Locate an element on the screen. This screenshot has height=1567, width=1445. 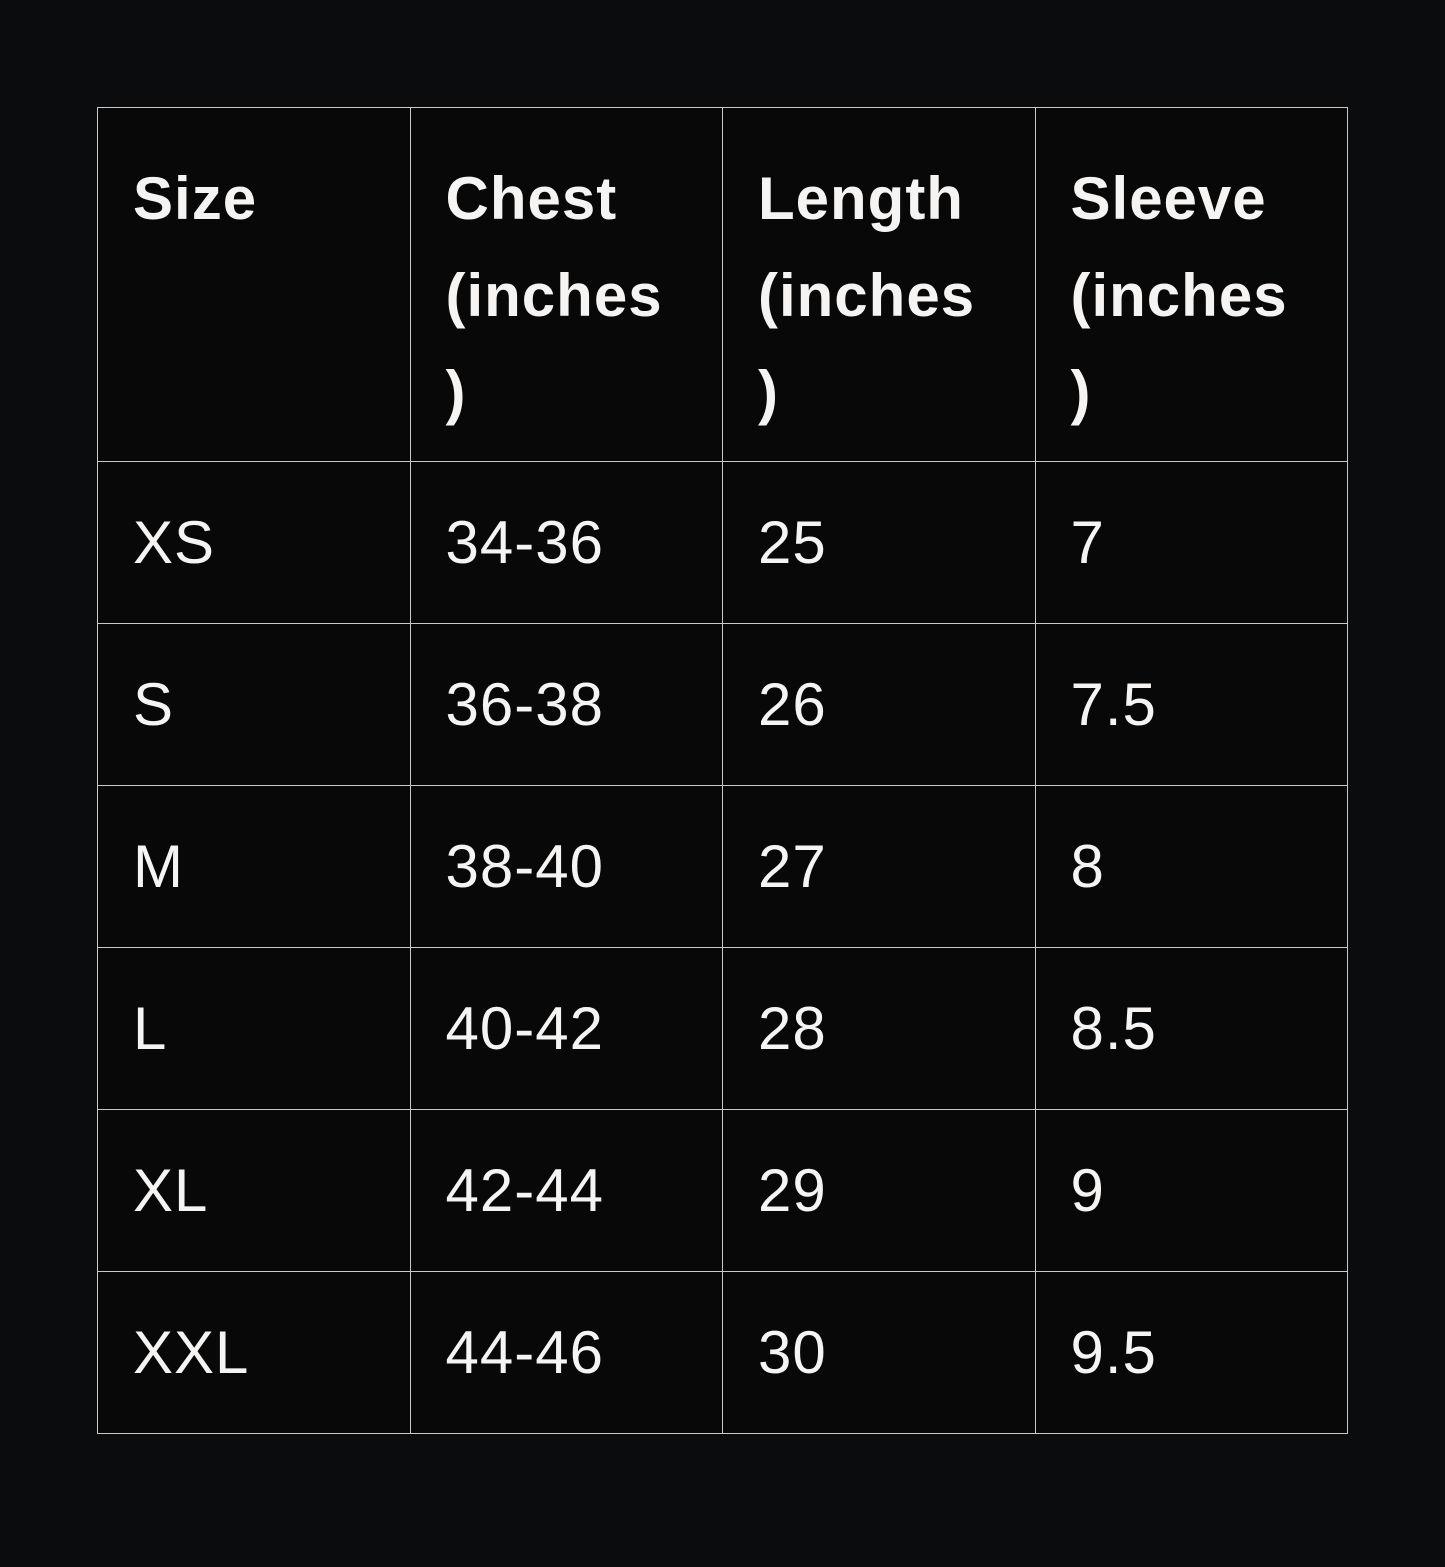
table-row: S 36-38 26 7.5 is located at coordinates (722, 704).